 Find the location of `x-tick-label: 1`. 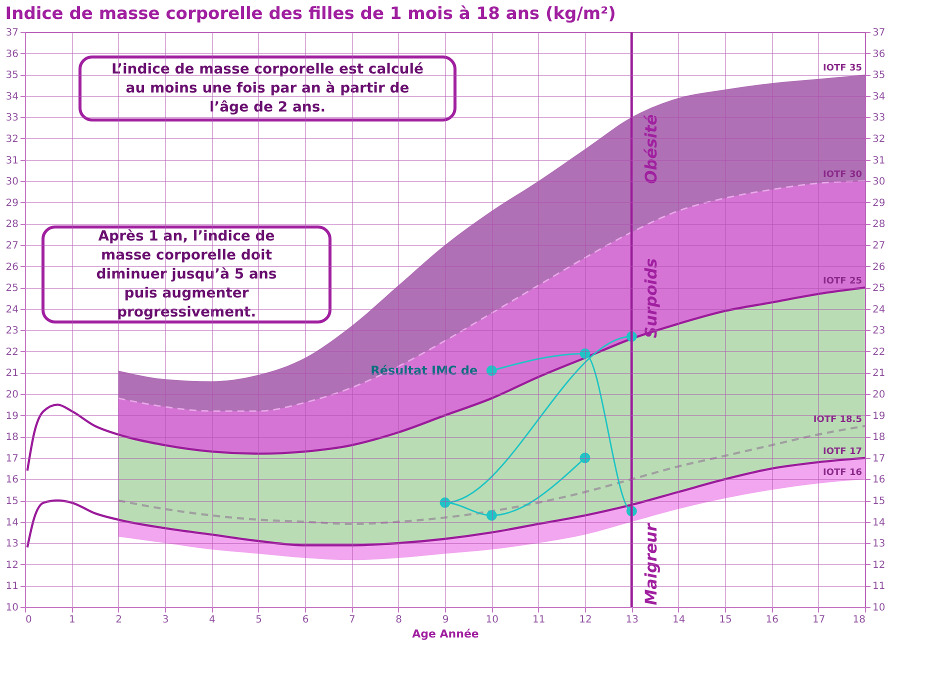

x-tick-label: 1 is located at coordinates (72, 620).